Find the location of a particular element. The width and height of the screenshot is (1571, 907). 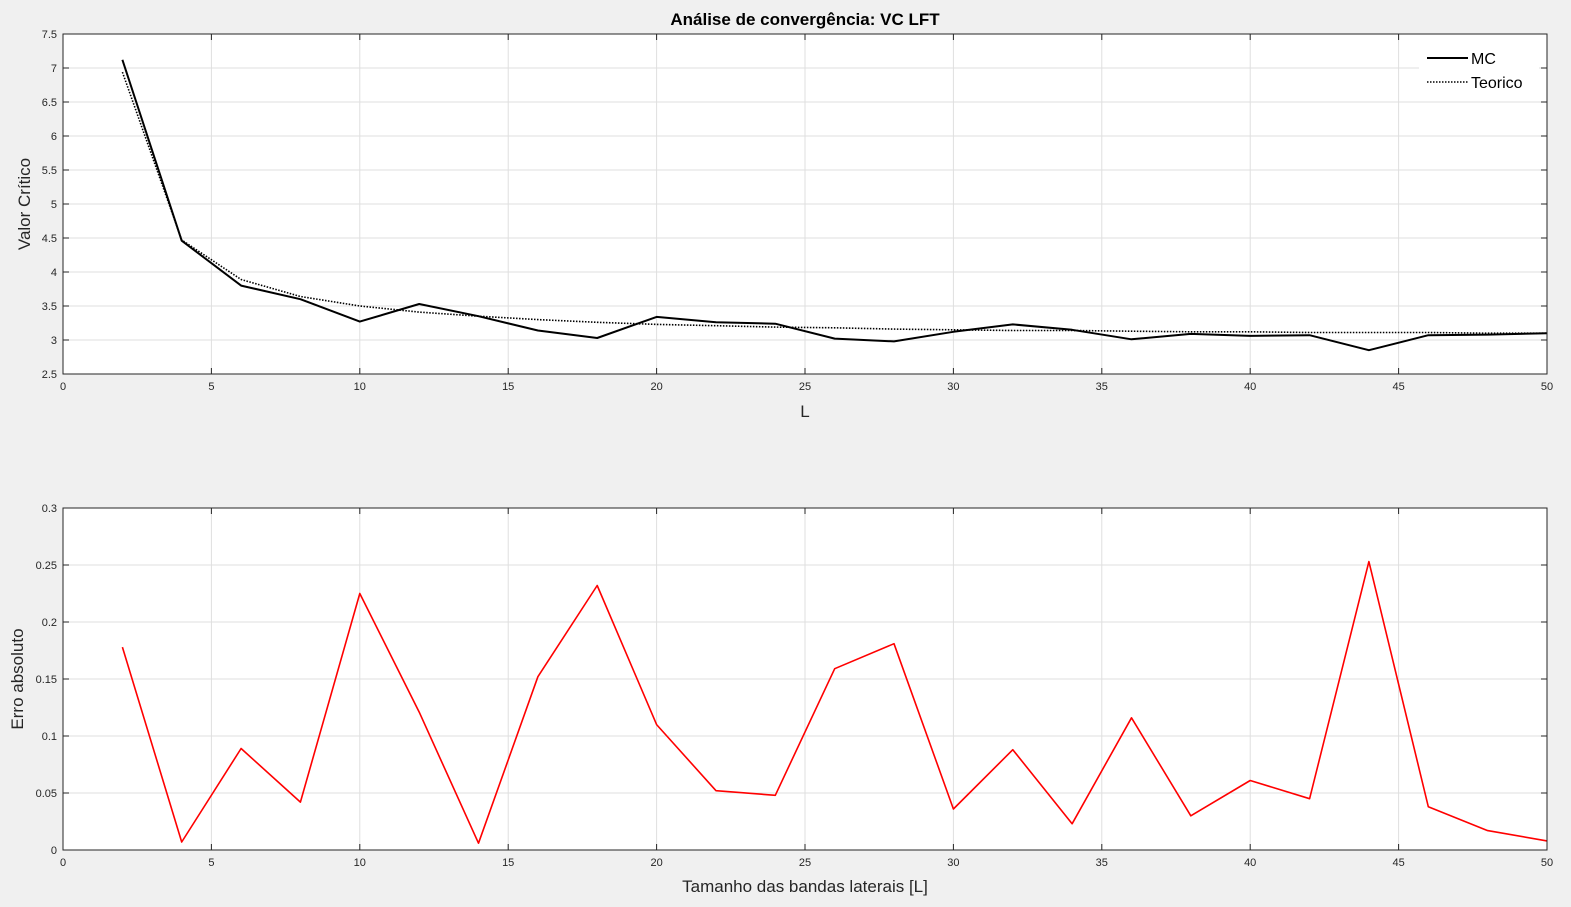

error-x-tick-label: 30 is located at coordinates (953, 863).